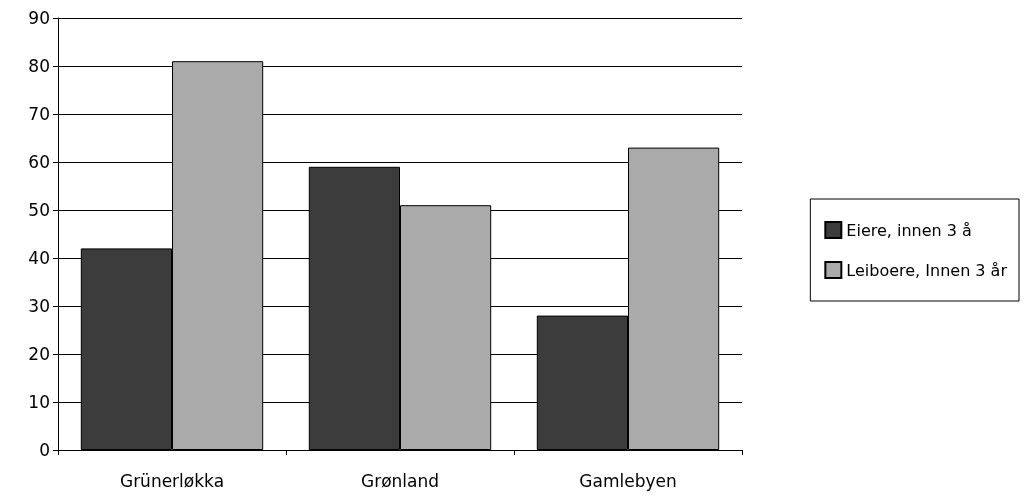 The width and height of the screenshot is (1027, 500). What do you see at coordinates (39, 114) in the screenshot?
I see `y-tick-label: 70` at bounding box center [39, 114].